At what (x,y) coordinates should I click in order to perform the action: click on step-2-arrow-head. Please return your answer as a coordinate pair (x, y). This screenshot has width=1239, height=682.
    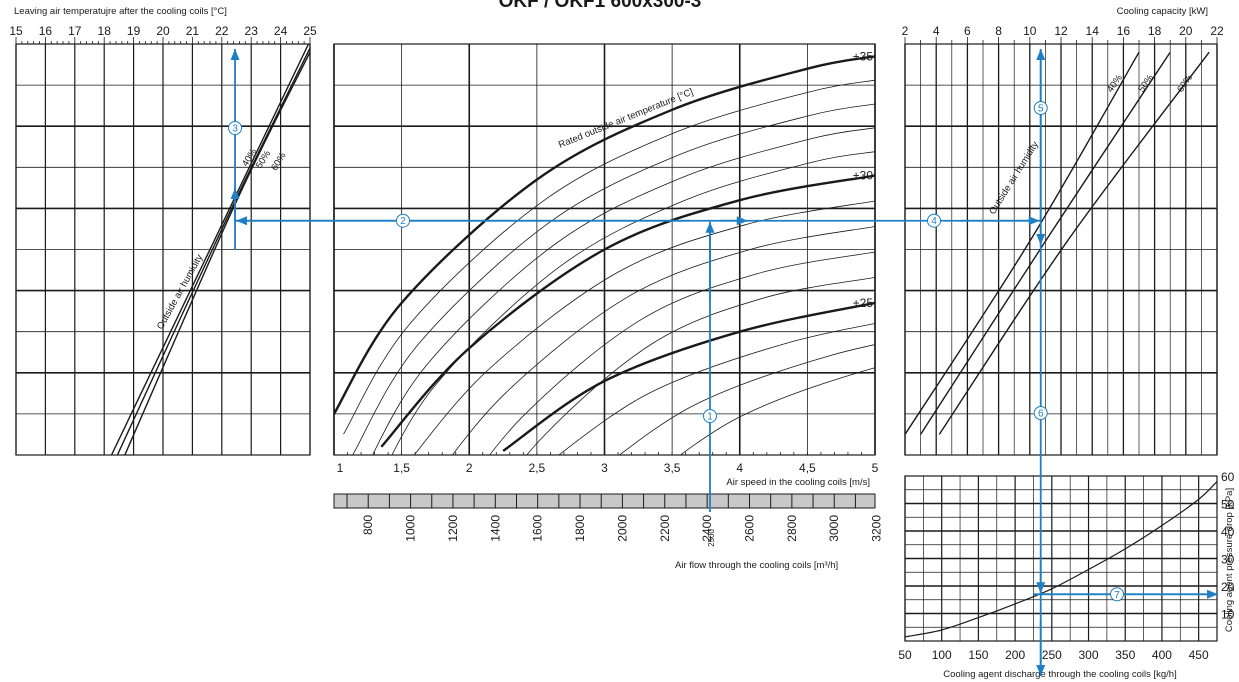
    Looking at the image, I should click on (242, 221).